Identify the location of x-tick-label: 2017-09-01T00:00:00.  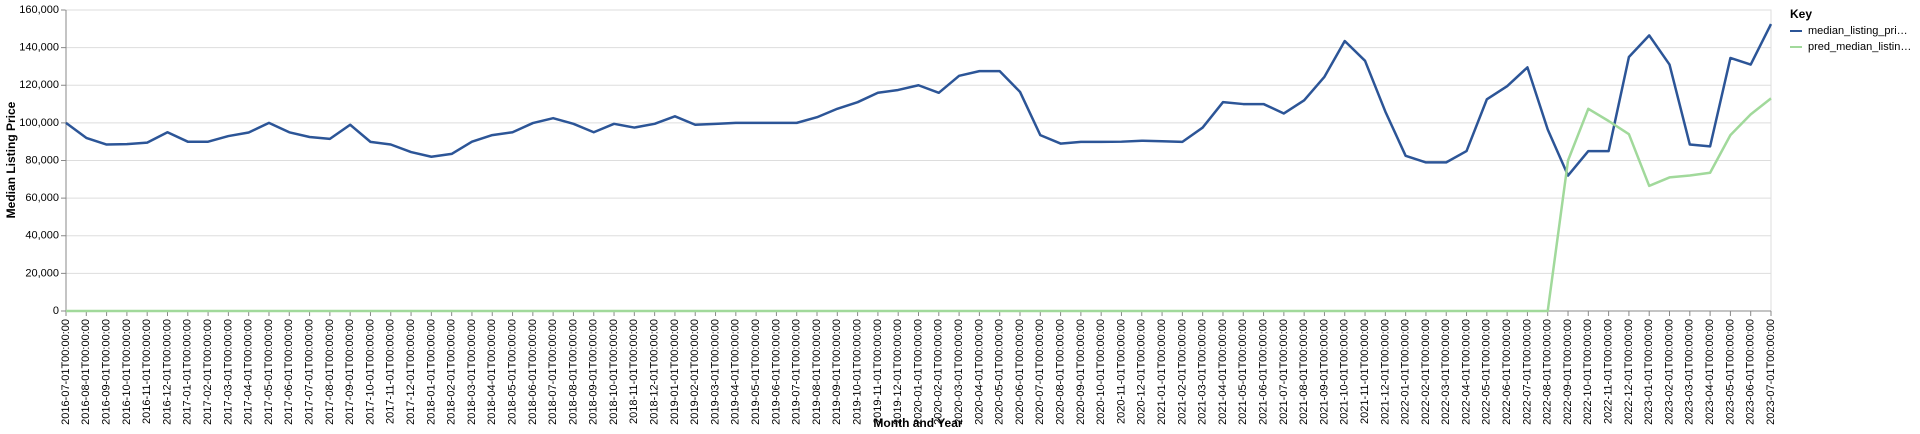
(350, 372).